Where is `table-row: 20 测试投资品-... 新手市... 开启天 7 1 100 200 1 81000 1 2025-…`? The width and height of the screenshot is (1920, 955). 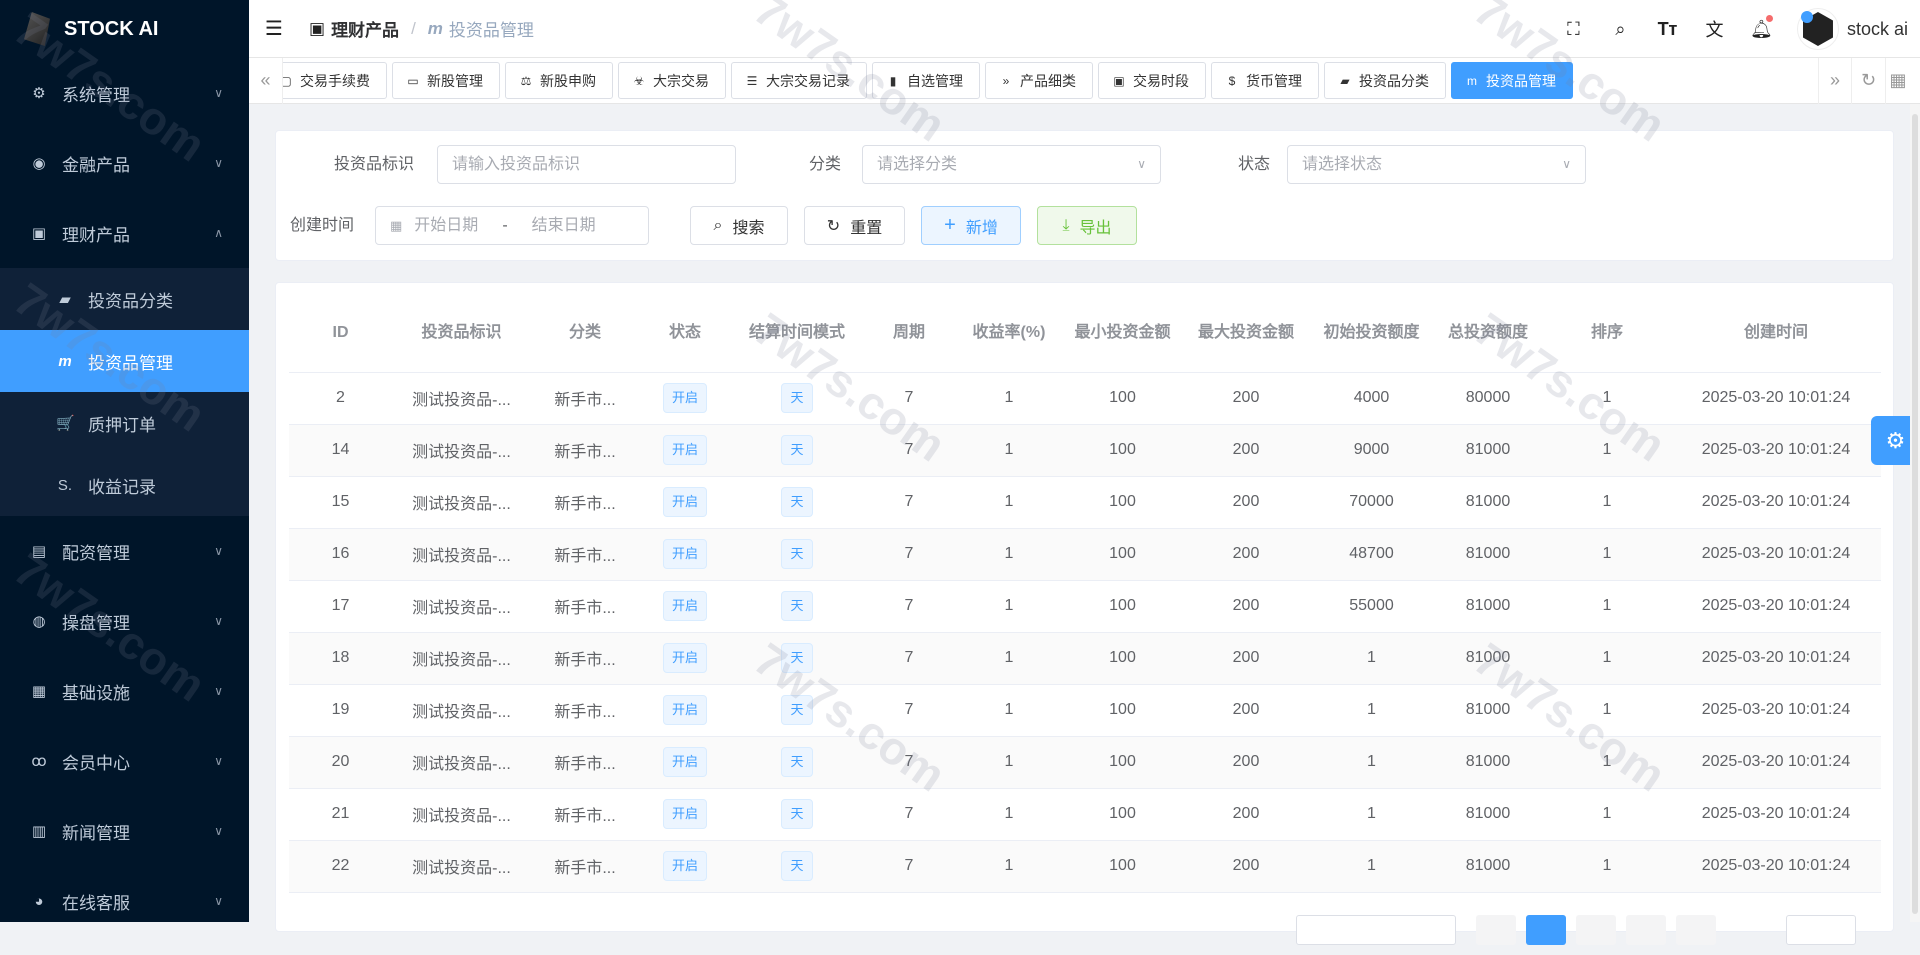 table-row: 20 测试投资品-... 新手市... 开启天 7 1 100 200 1 81000 1 2025-… is located at coordinates (1085, 762).